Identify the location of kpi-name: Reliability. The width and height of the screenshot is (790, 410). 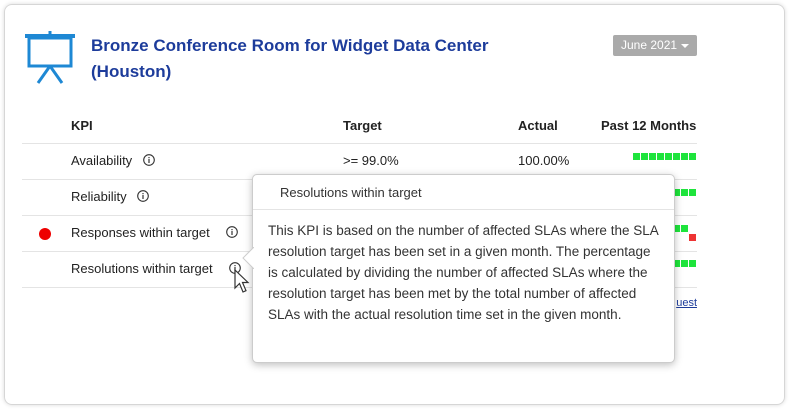
(99, 196).